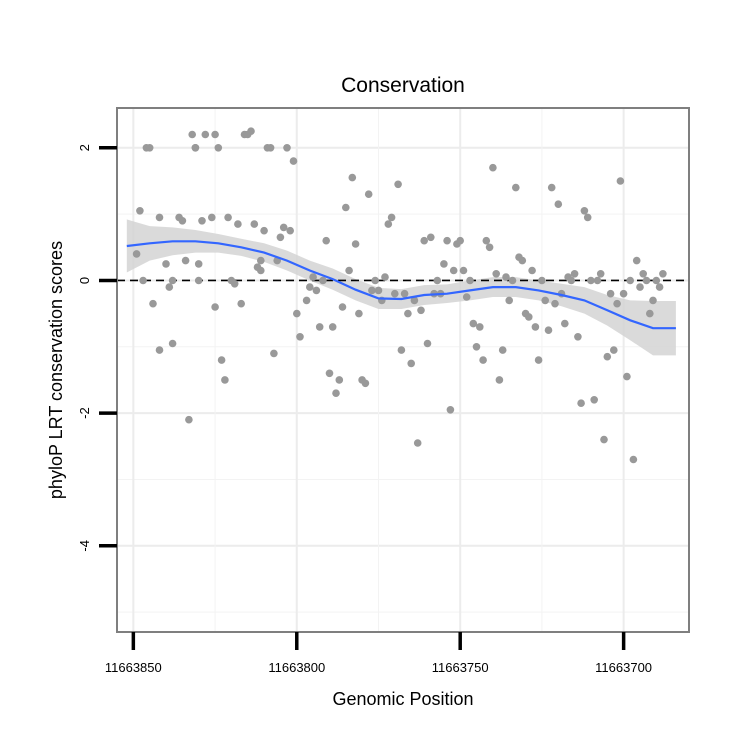  I want to click on y-tick-label: -2, so click(84, 413).